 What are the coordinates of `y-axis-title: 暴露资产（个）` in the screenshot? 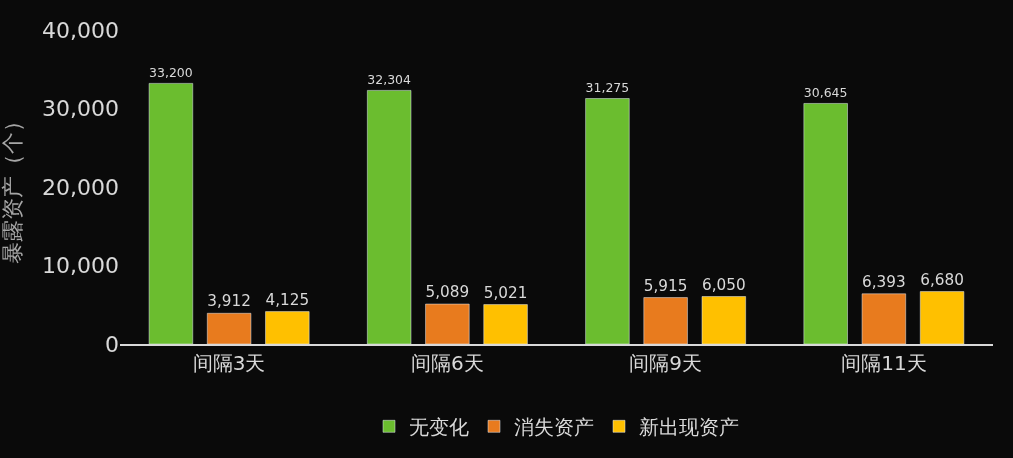 It's located at (12, 187).